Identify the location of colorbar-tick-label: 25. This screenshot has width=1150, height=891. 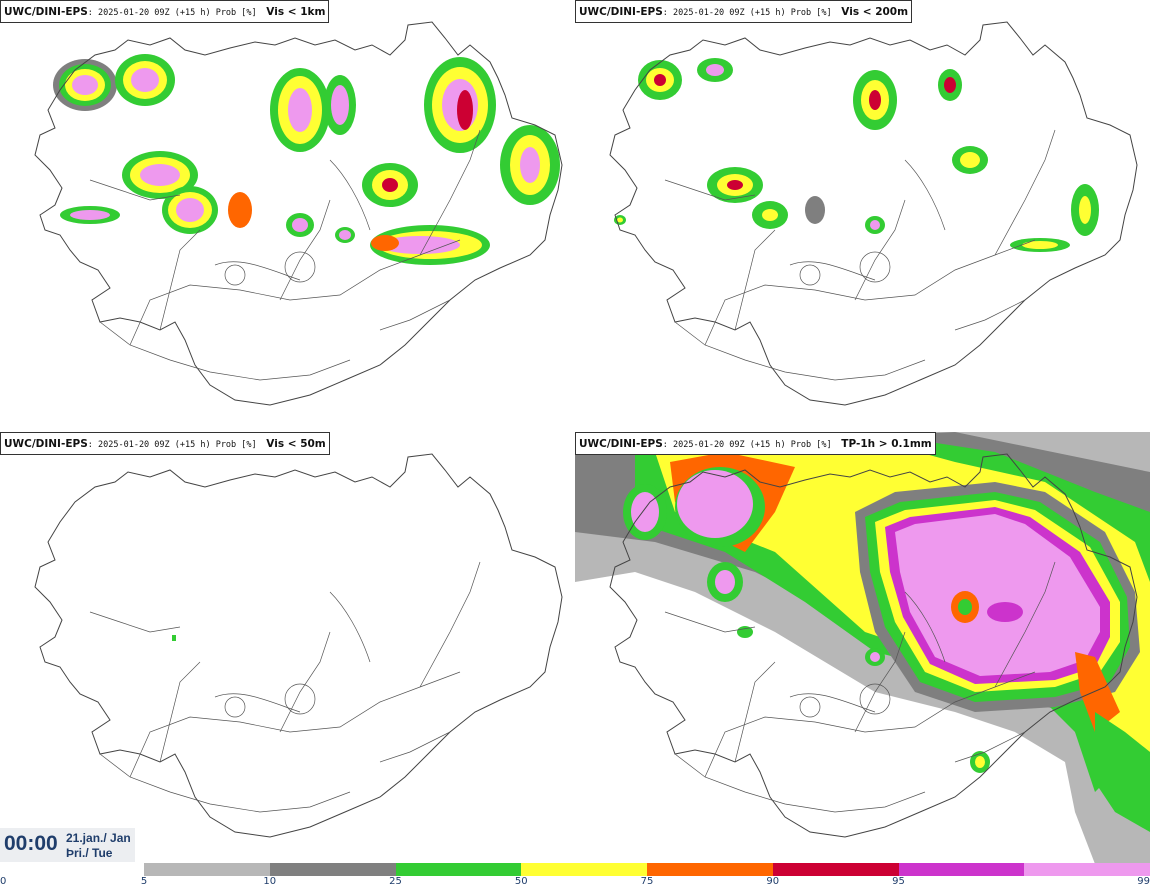
(395, 881).